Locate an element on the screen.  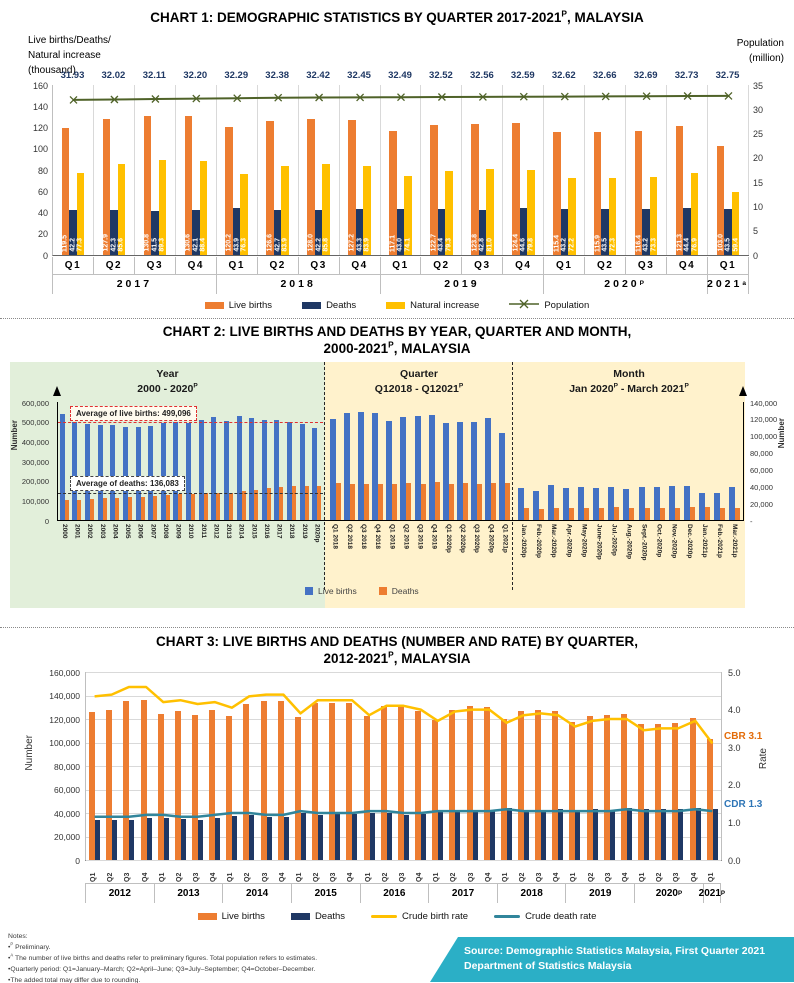
x-tick-label: Nov.-2020p is located at coordinates (674, 541).